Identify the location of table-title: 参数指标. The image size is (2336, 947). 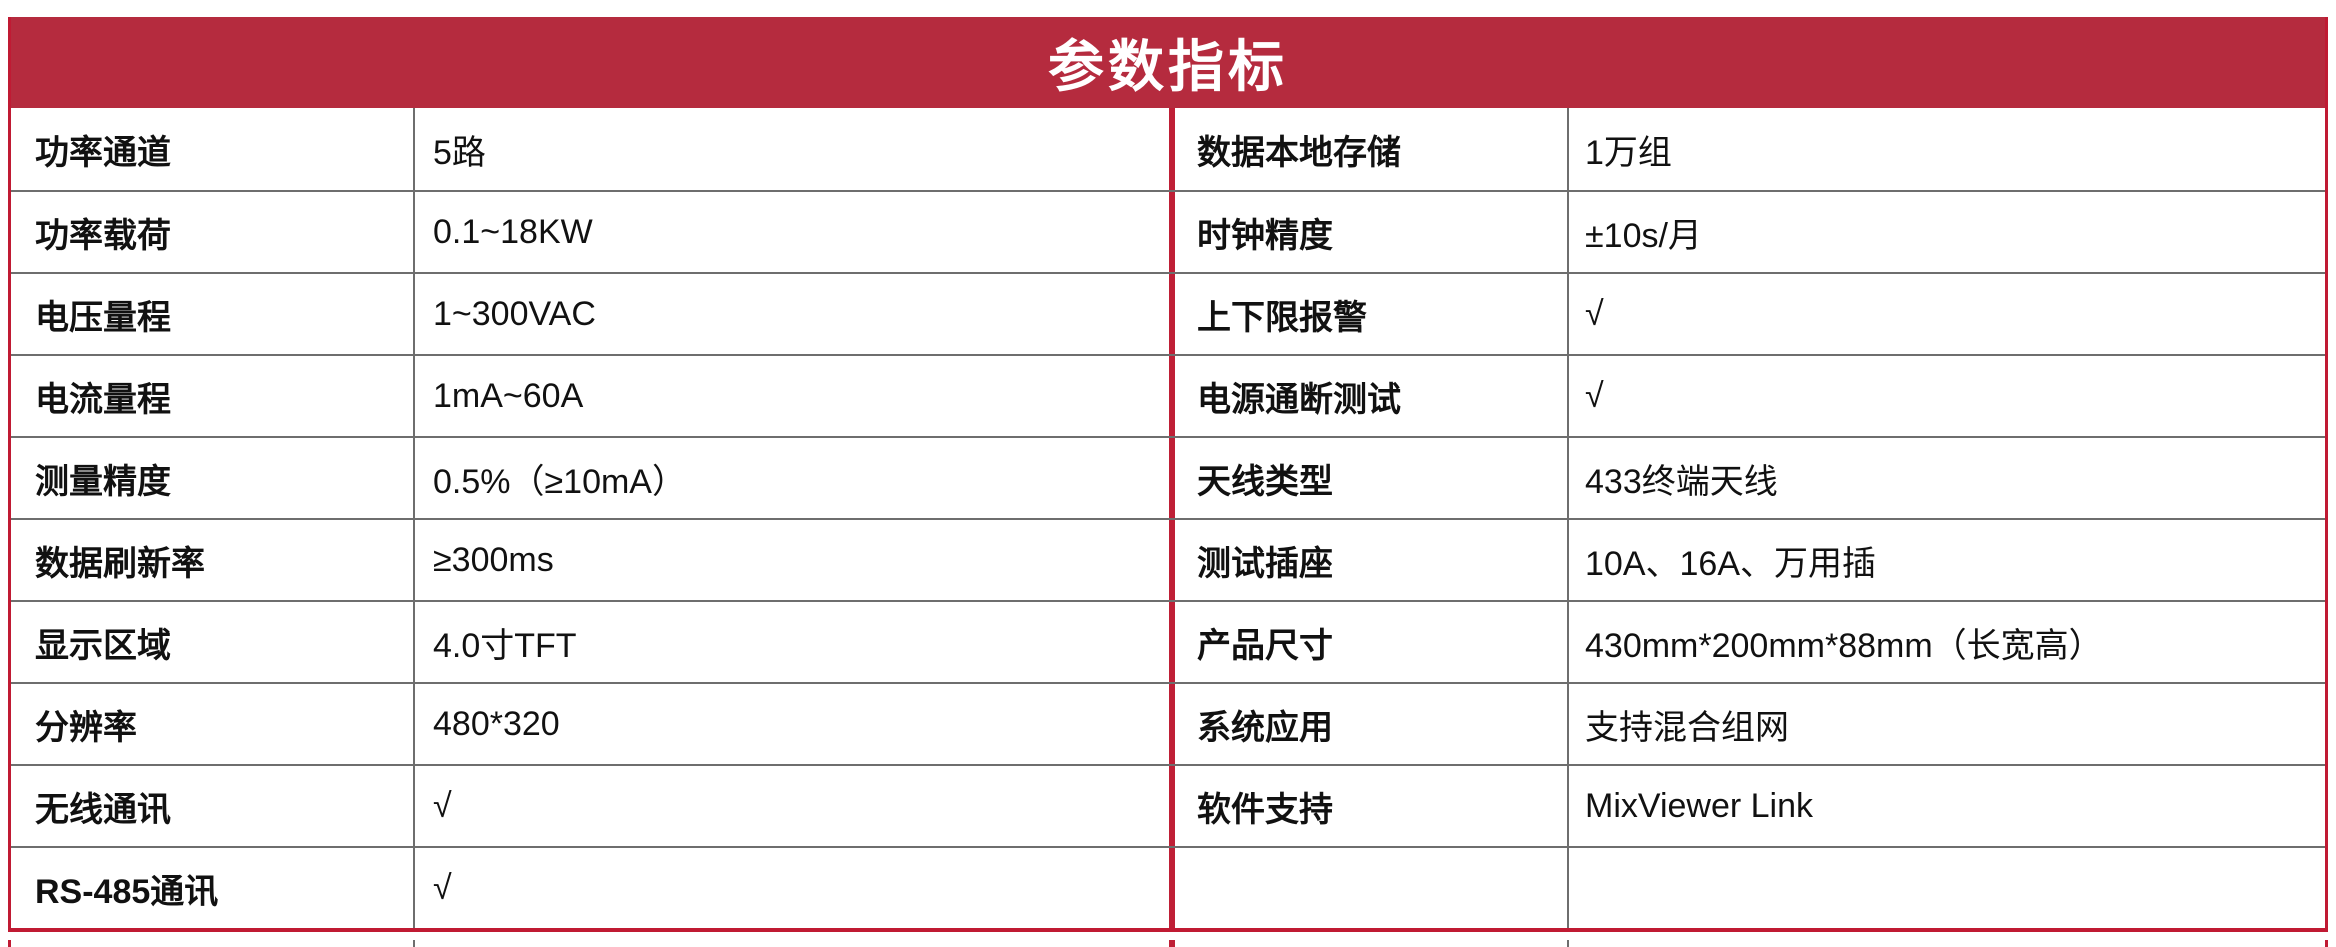
(1168, 62).